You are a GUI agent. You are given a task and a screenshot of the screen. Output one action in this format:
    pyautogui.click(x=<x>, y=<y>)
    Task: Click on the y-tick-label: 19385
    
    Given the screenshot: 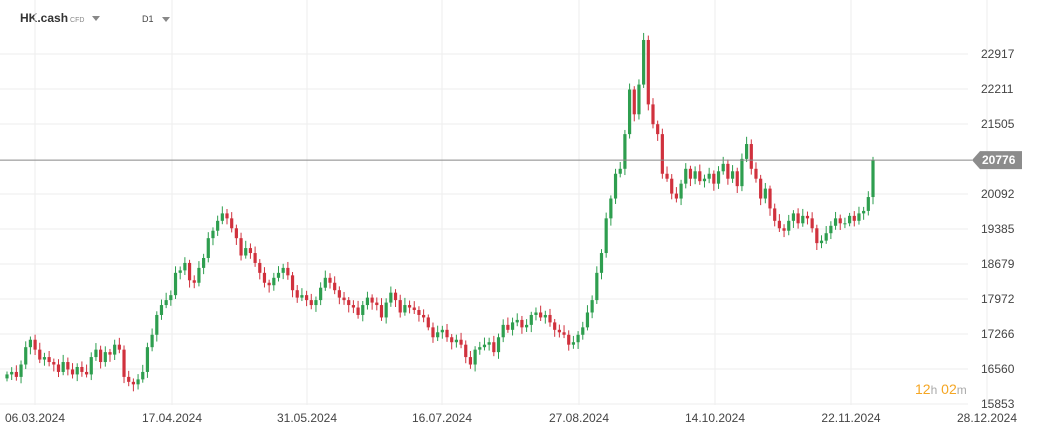 What is the action you would take?
    pyautogui.click(x=998, y=229)
    